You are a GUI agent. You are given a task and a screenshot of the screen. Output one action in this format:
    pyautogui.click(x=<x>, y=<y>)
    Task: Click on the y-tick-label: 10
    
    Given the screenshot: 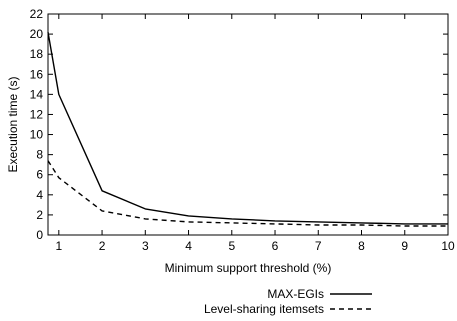 What is the action you would take?
    pyautogui.click(x=37, y=135)
    